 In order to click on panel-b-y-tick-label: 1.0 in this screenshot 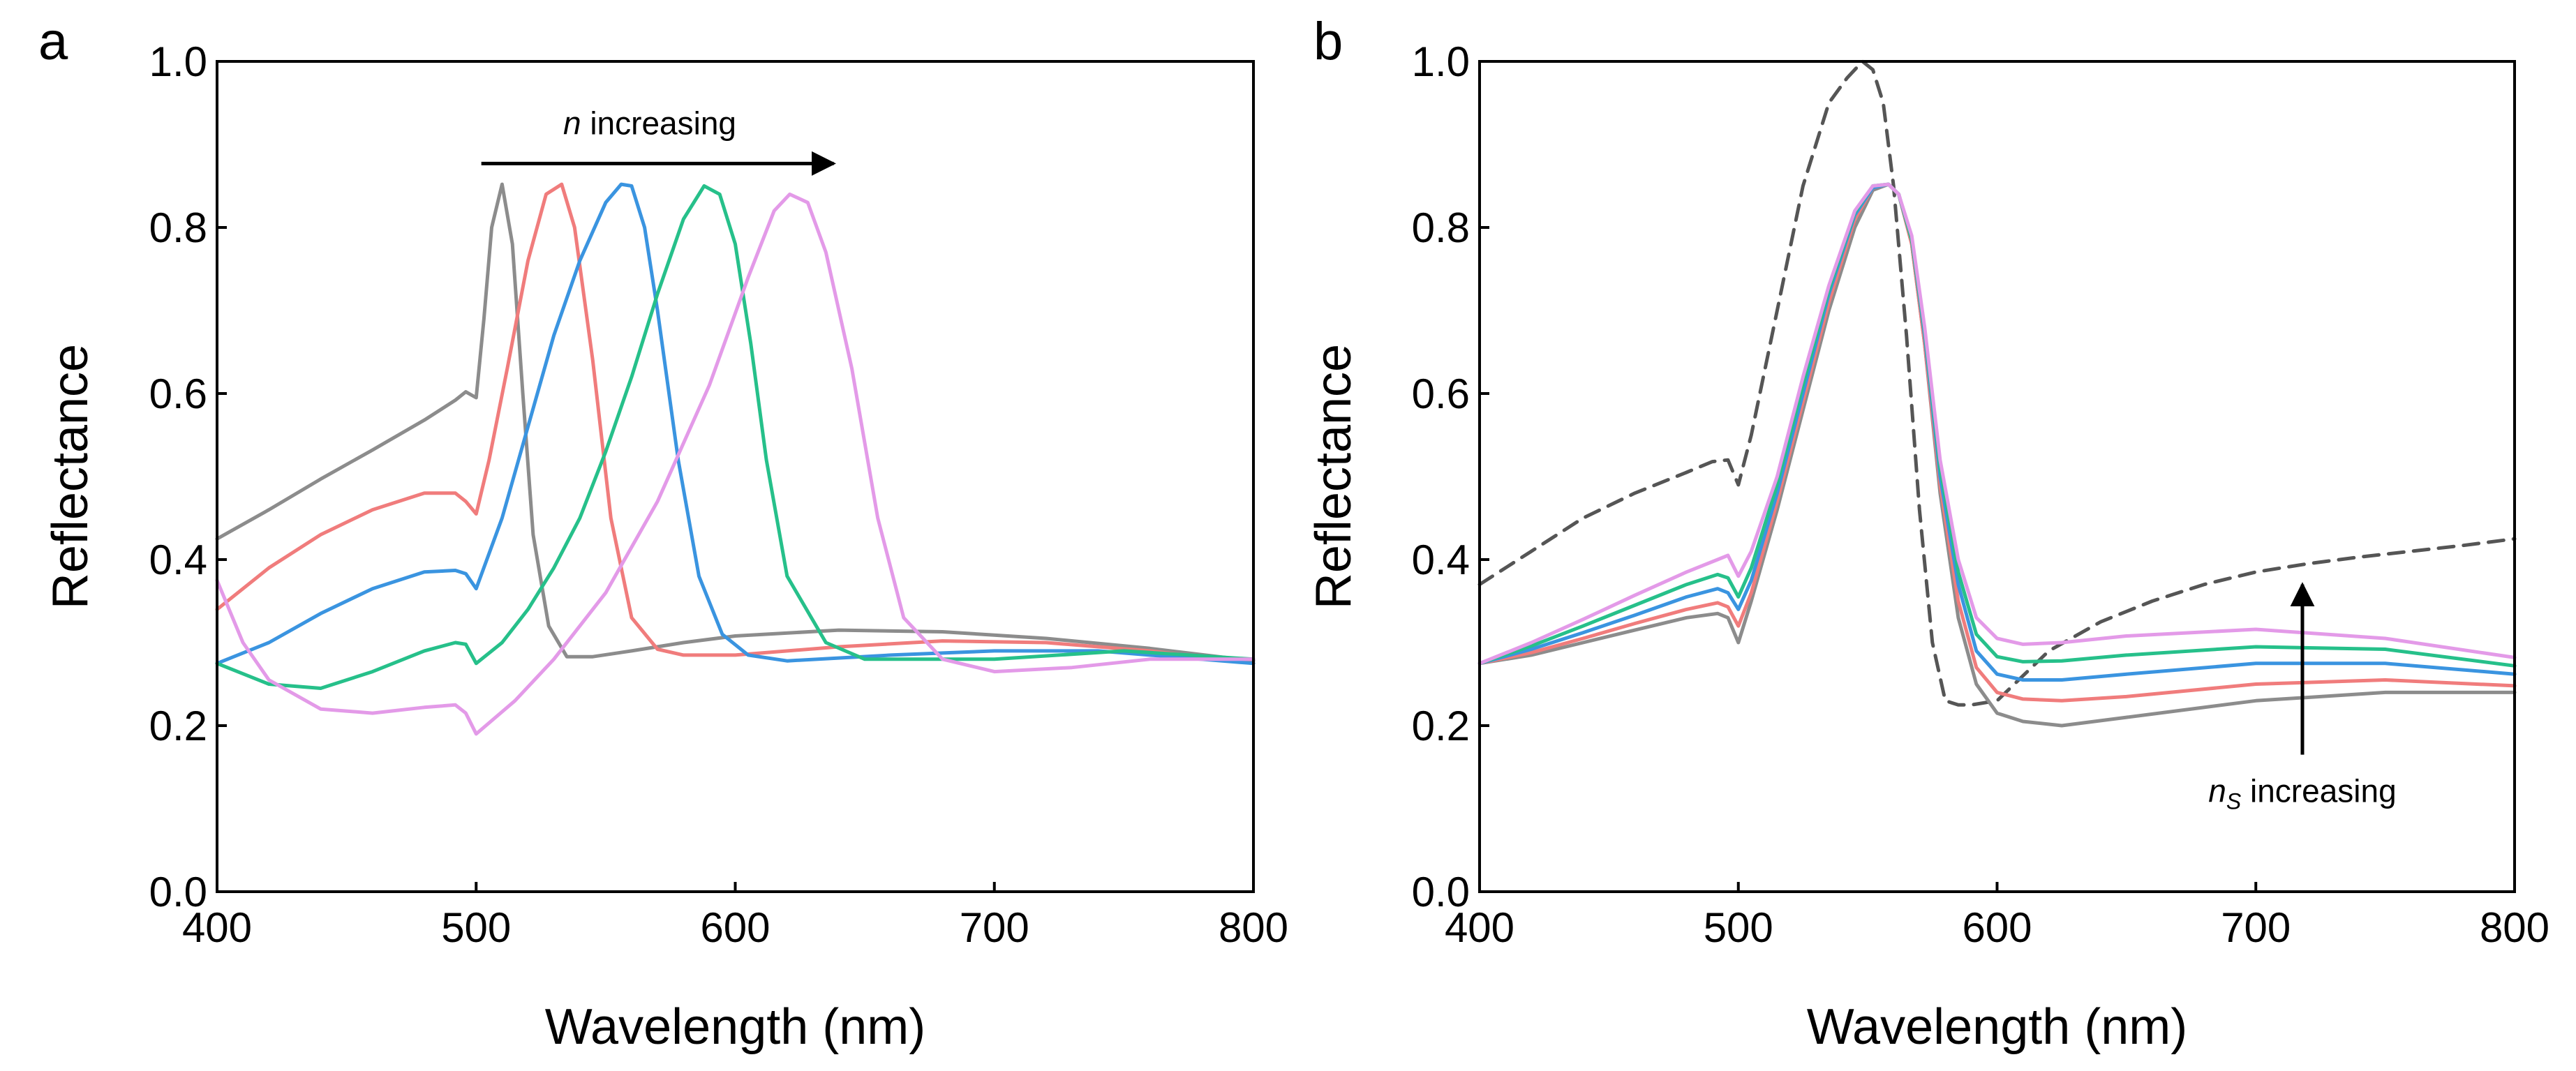, I will do `click(1441, 62)`.